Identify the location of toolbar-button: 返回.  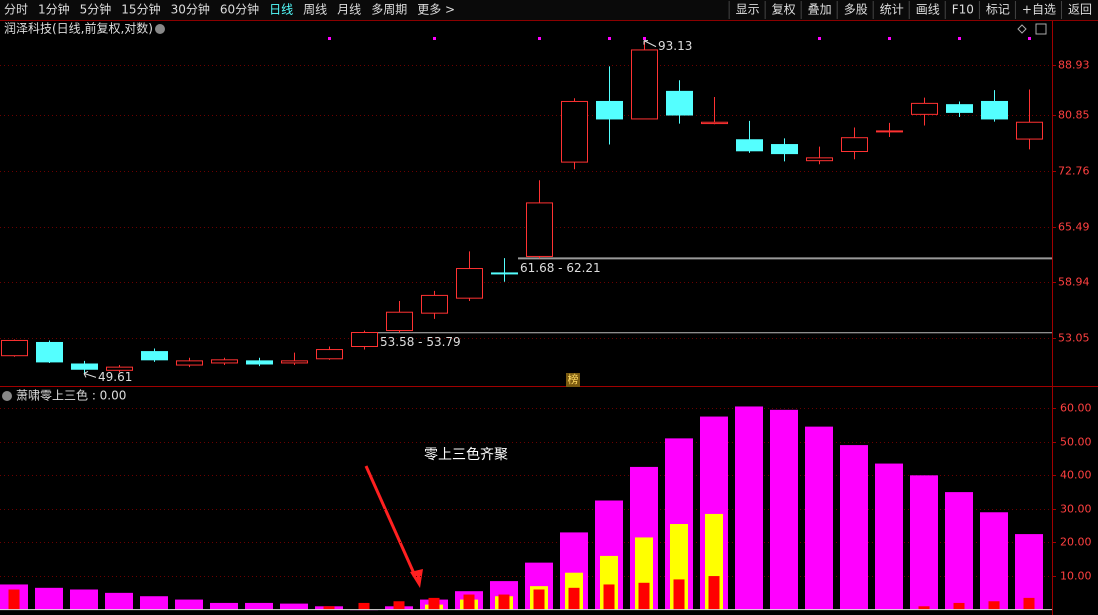
(1080, 10).